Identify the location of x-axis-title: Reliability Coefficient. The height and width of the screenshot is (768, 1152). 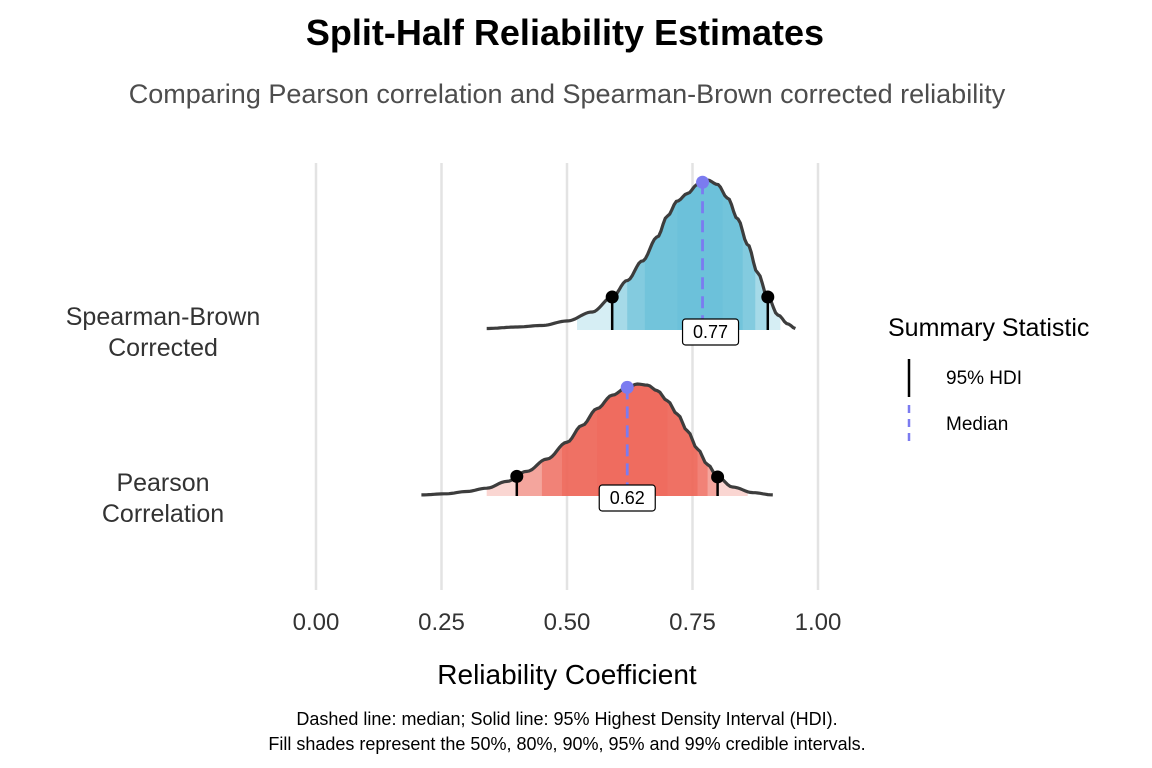
(567, 674).